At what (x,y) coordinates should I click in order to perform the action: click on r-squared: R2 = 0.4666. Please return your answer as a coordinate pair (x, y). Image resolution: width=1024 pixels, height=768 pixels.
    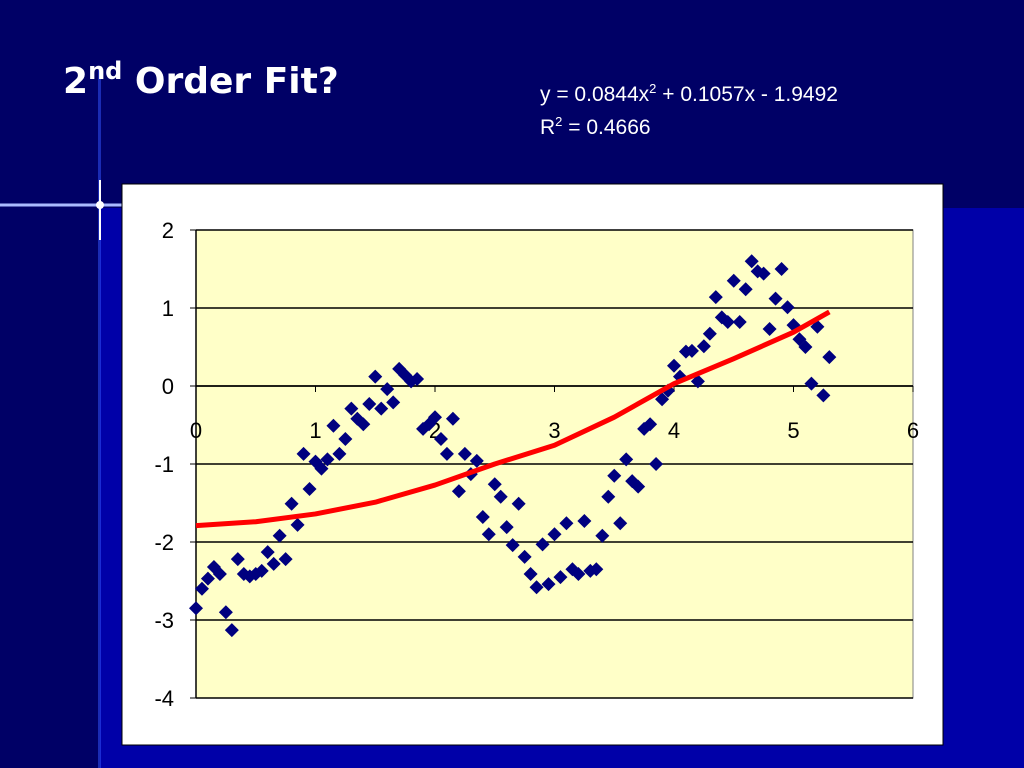
    Looking at the image, I should click on (595, 126).